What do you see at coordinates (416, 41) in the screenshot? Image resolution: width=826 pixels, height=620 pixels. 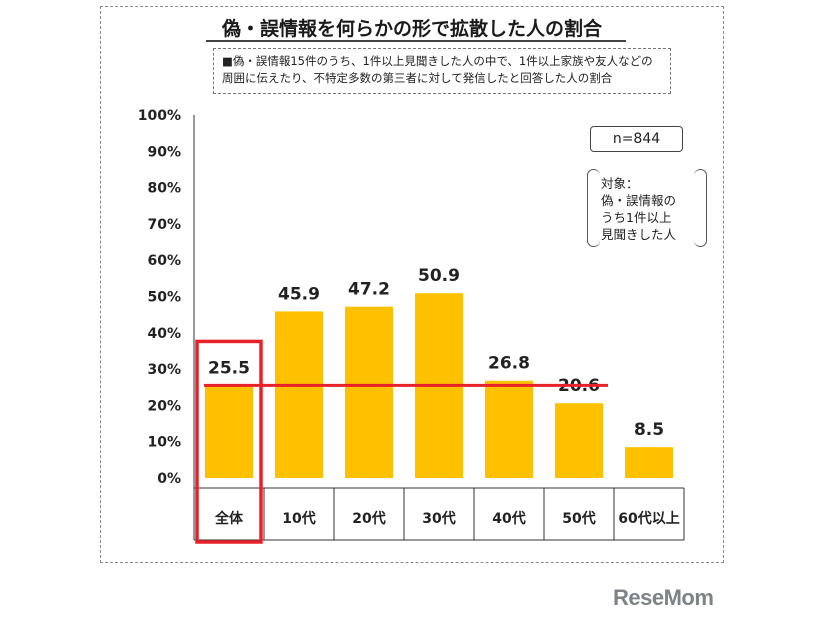 I see `title-underline` at bounding box center [416, 41].